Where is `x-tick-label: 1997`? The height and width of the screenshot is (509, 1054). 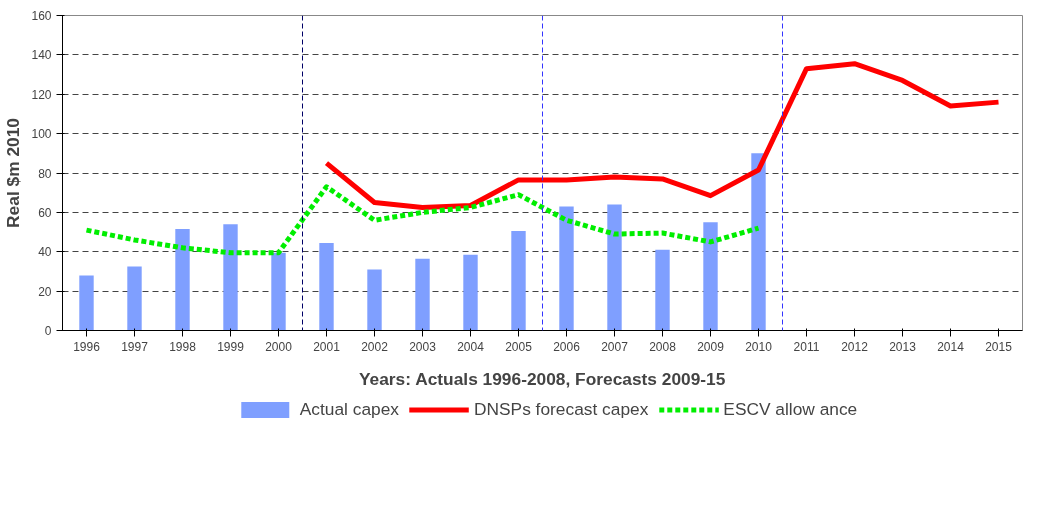 x-tick-label: 1997 is located at coordinates (135, 346).